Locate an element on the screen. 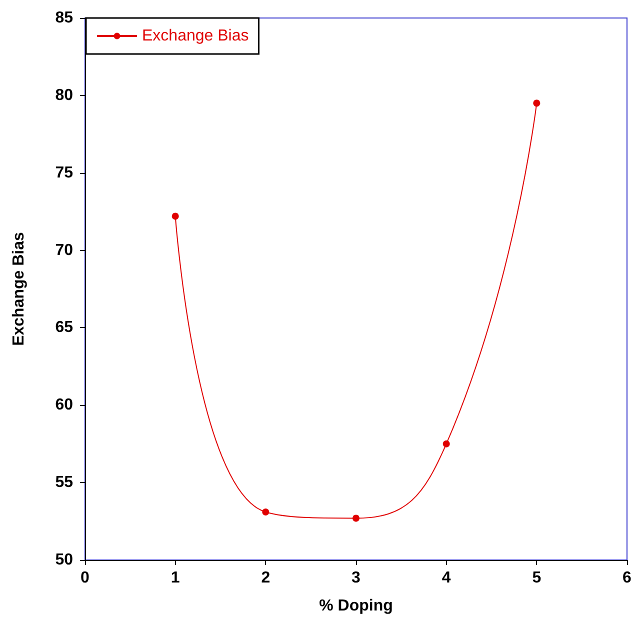 The image size is (641, 626). y-tick-label: 80 is located at coordinates (64, 95).